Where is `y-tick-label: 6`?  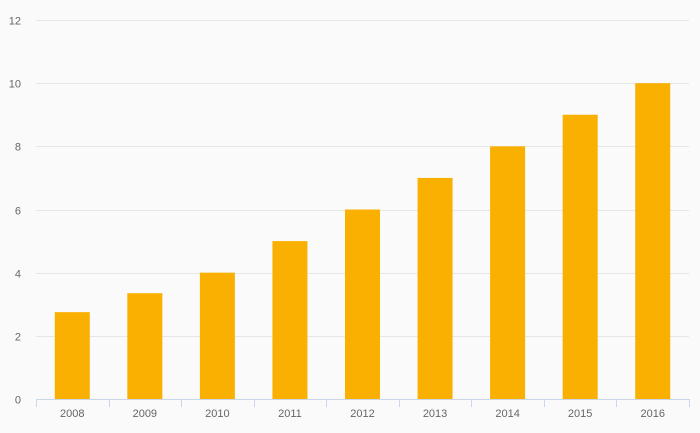
y-tick-label: 6 is located at coordinates (18, 212).